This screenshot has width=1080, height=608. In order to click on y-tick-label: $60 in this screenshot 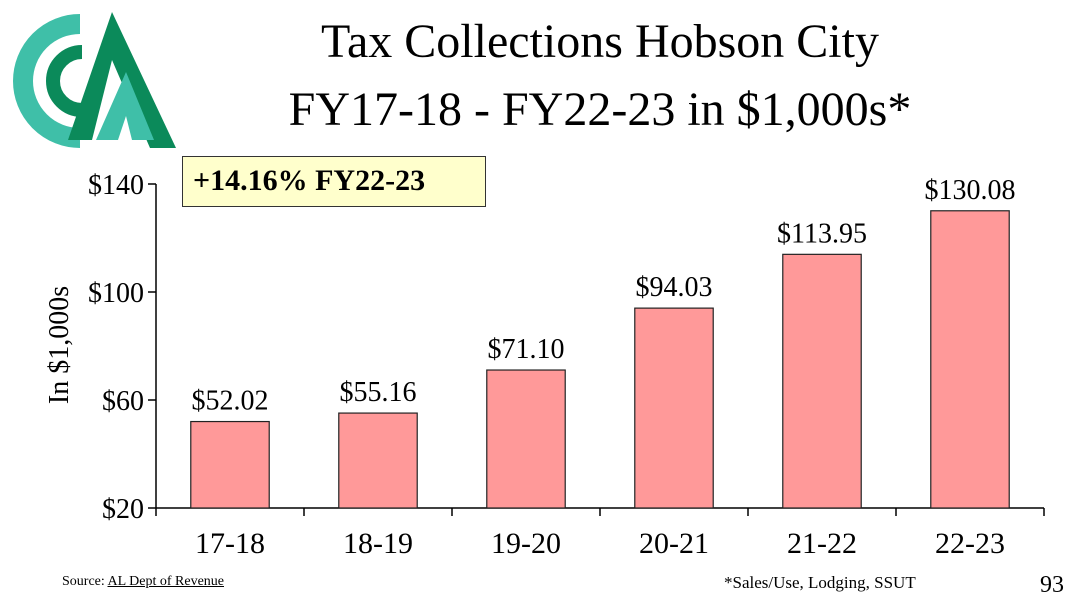, I will do `click(123, 401)`.